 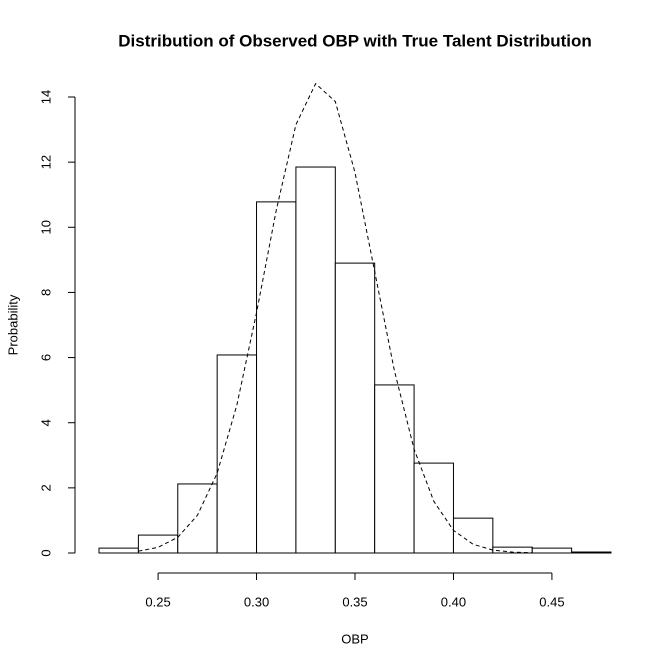 I want to click on x-tick-label: 0.25, so click(x=157, y=601).